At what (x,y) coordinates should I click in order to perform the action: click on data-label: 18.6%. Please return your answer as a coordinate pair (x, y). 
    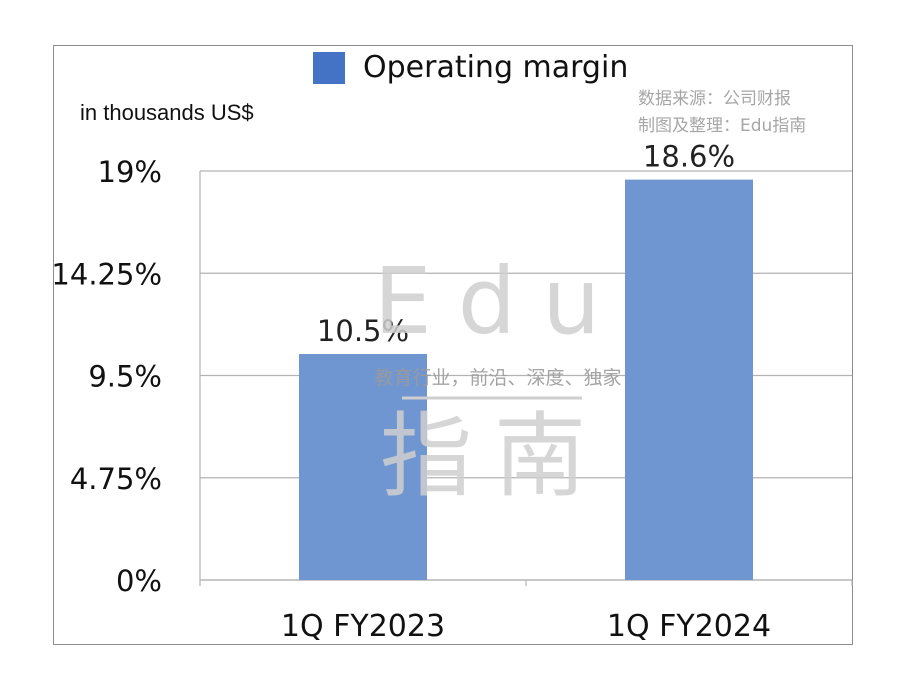
    Looking at the image, I should click on (689, 157).